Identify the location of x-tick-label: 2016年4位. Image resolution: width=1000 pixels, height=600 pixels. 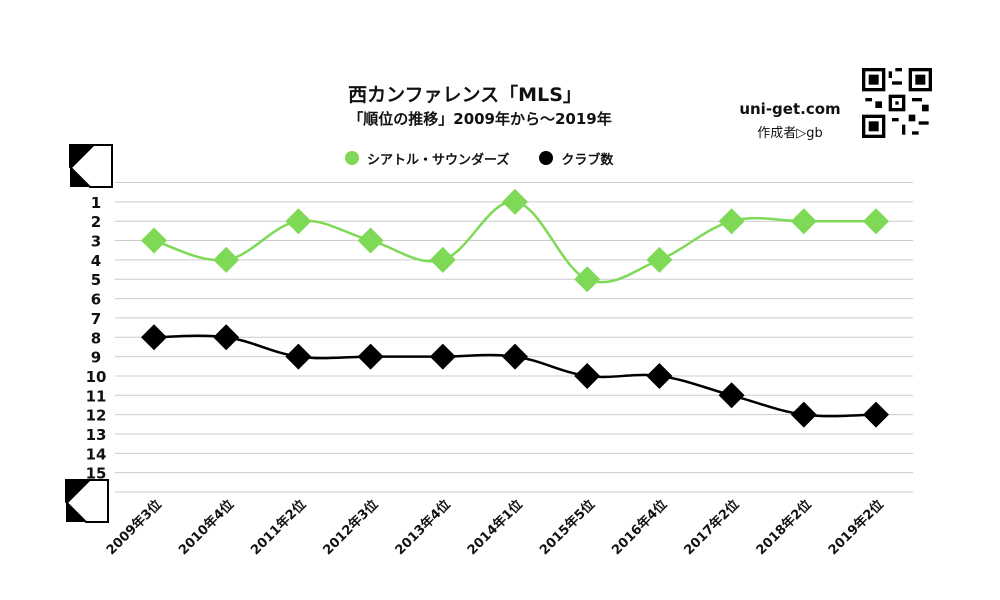
(640, 528).